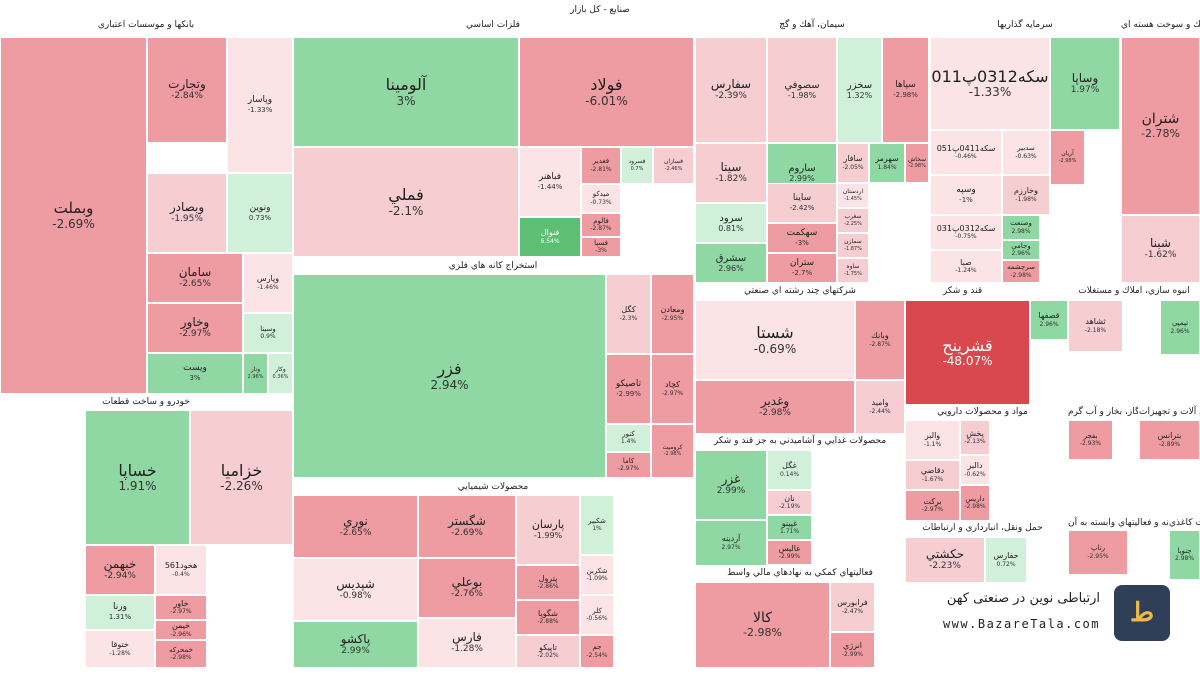 The height and width of the screenshot is (675, 1200). Describe the element at coordinates (255, 373) in the screenshot. I see `stock-tile: ونار 2.96%` at that location.